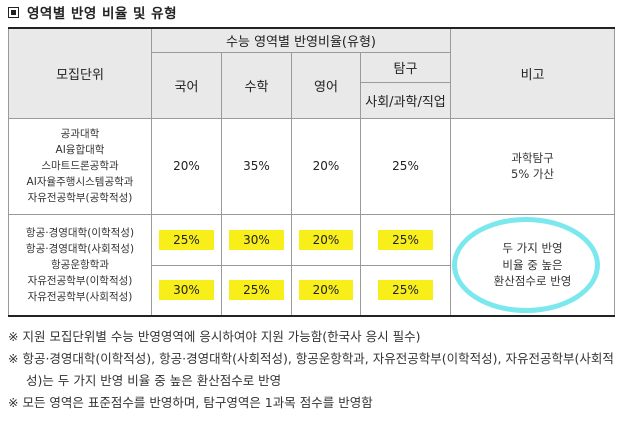 The width and height of the screenshot is (622, 428). I want to click on unit-name: 항공·경영대학(사회적성), so click(80, 248).